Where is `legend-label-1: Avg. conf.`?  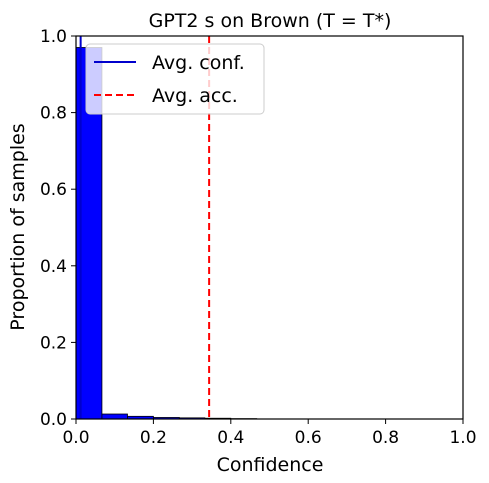 legend-label-1: Avg. conf. is located at coordinates (198, 63).